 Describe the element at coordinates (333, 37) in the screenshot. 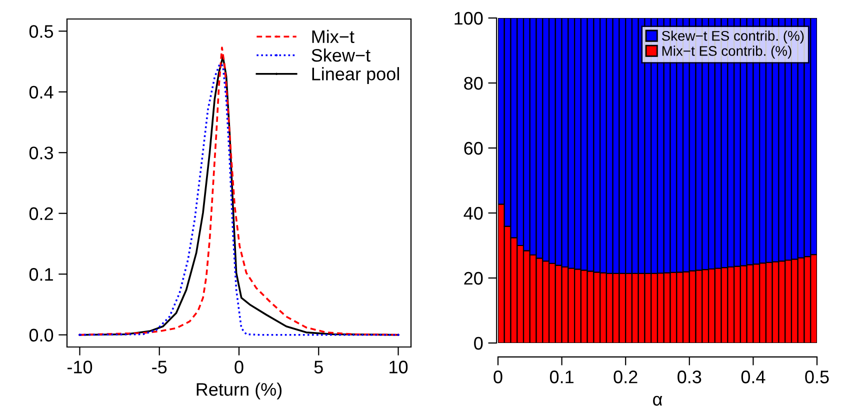

I see `legend-label: Mix−t` at that location.